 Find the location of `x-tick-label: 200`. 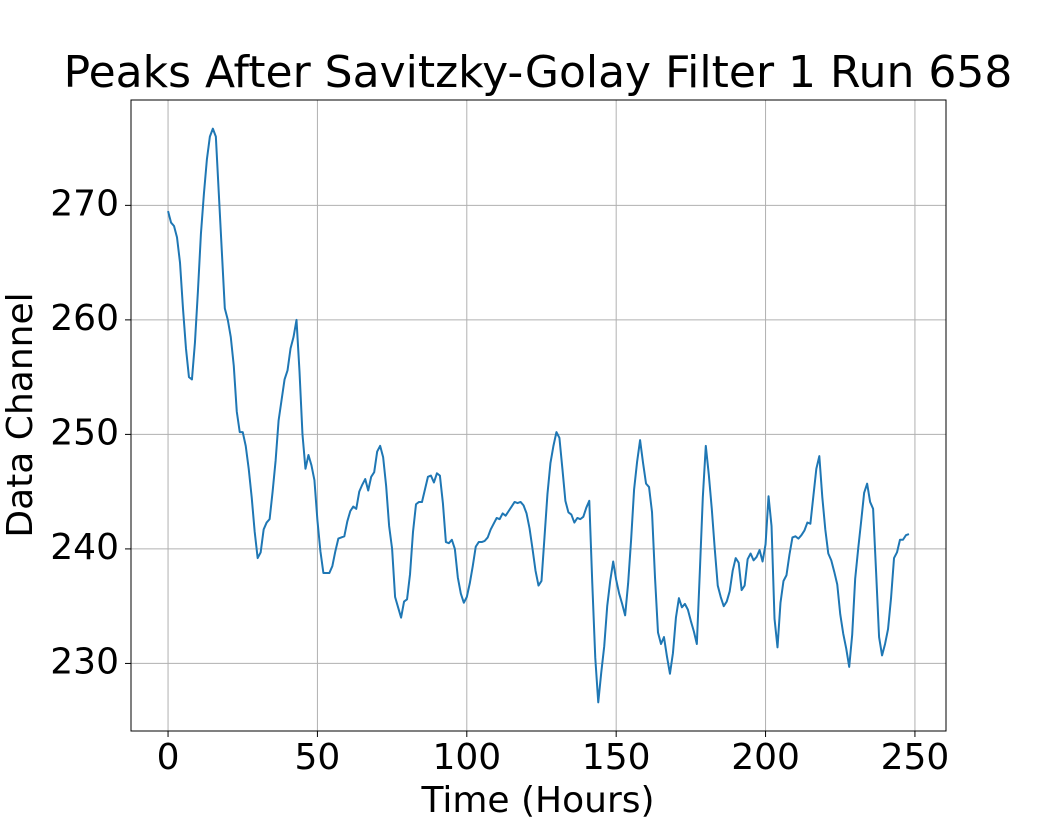

x-tick-label: 200 is located at coordinates (765, 757).